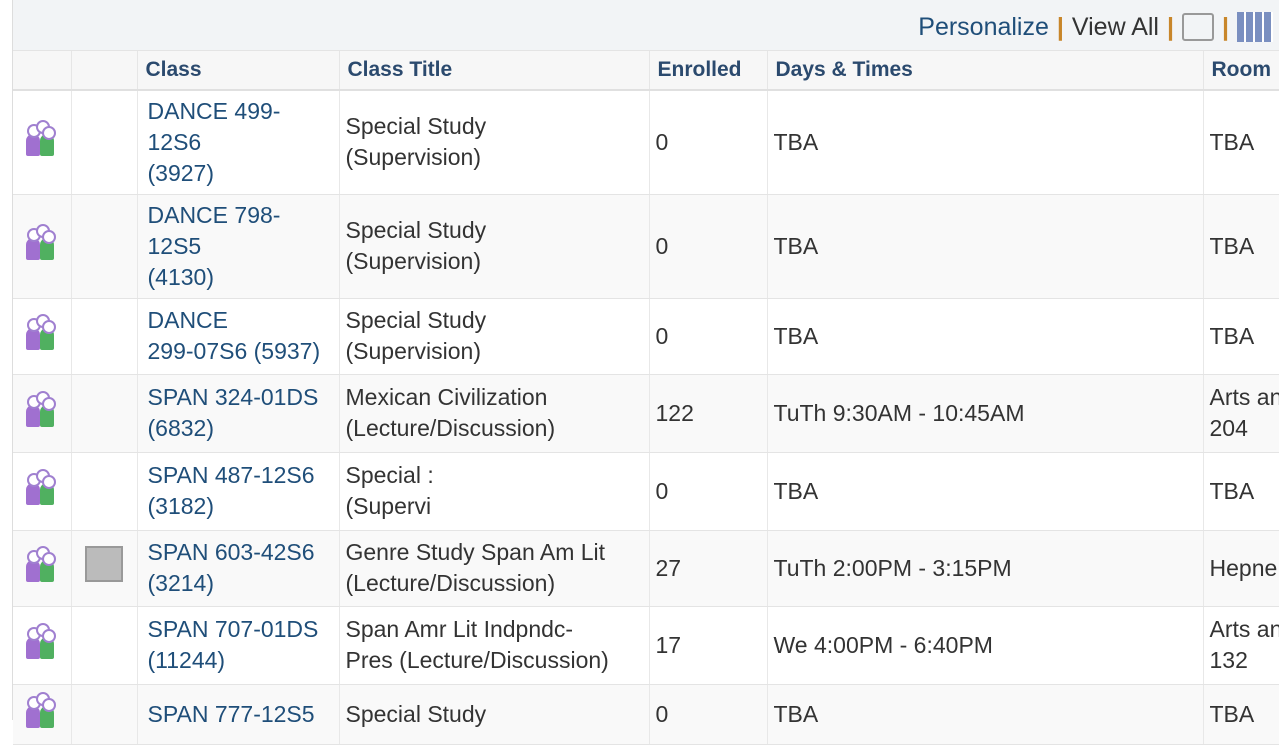  I want to click on class_lines-line: (3214), so click(181, 583).